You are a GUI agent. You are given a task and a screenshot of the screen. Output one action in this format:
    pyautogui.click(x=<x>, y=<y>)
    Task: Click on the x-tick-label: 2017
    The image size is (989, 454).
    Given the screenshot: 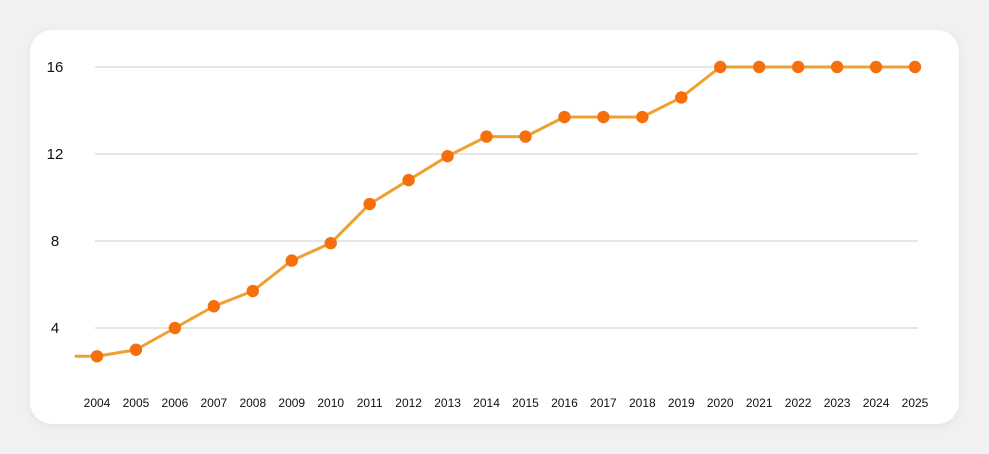 What is the action you would take?
    pyautogui.click(x=603, y=403)
    